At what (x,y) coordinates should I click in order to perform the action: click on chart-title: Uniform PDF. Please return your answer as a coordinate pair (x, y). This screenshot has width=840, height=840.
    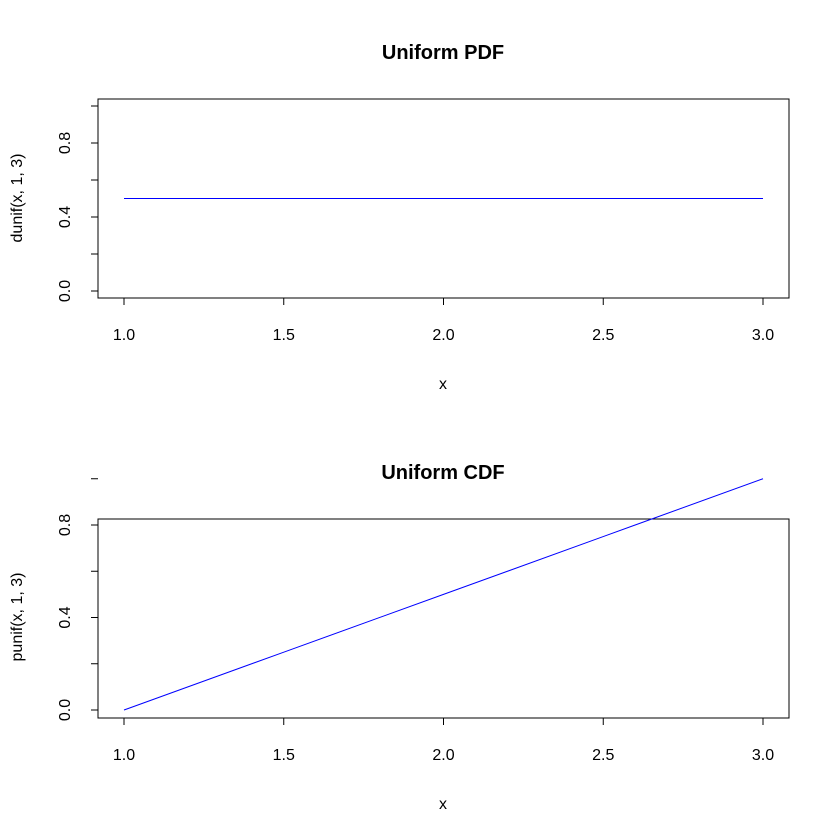
    Looking at the image, I should click on (443, 53).